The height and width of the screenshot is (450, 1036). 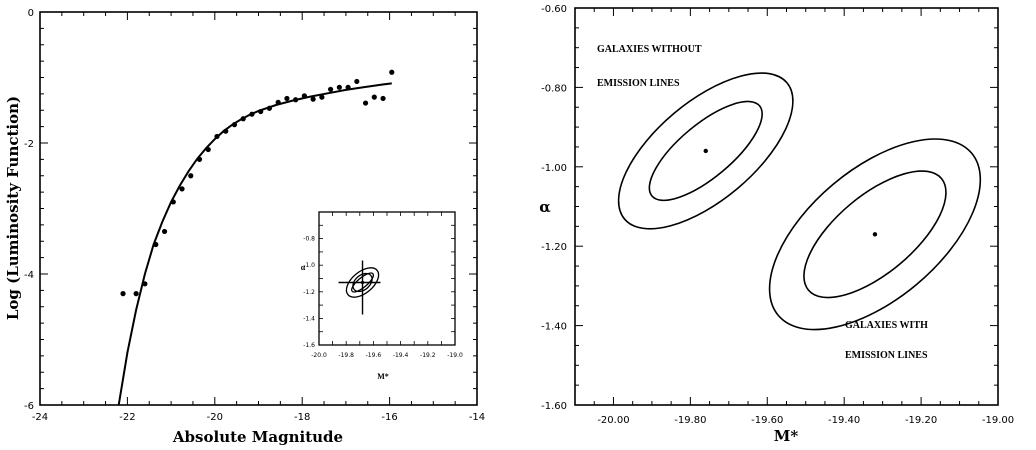 What do you see at coordinates (921, 420) in the screenshot?
I see `x-tick-label: -19.20` at bounding box center [921, 420].